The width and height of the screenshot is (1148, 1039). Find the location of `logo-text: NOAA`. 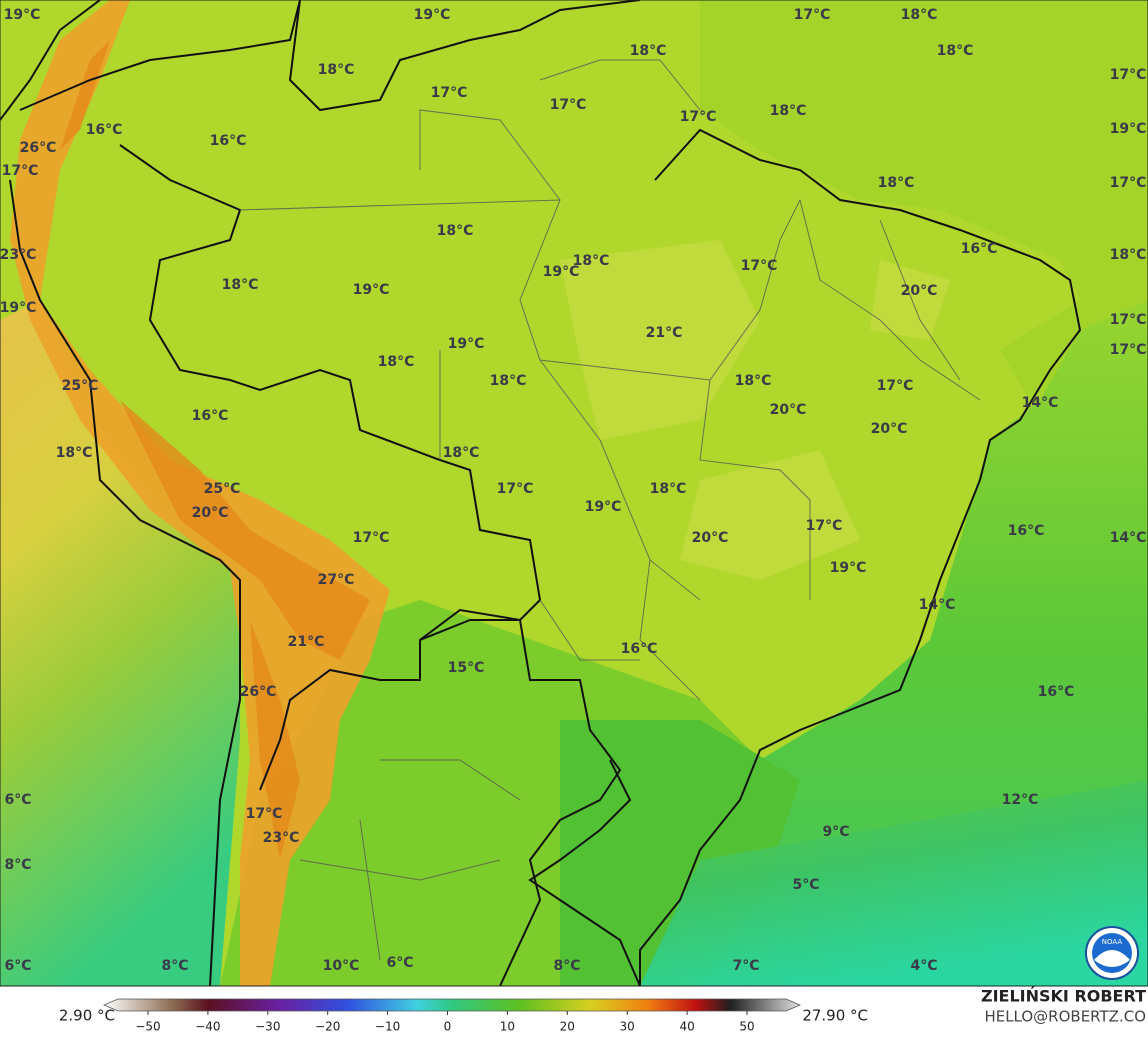

logo-text: NOAA is located at coordinates (1112, 942).